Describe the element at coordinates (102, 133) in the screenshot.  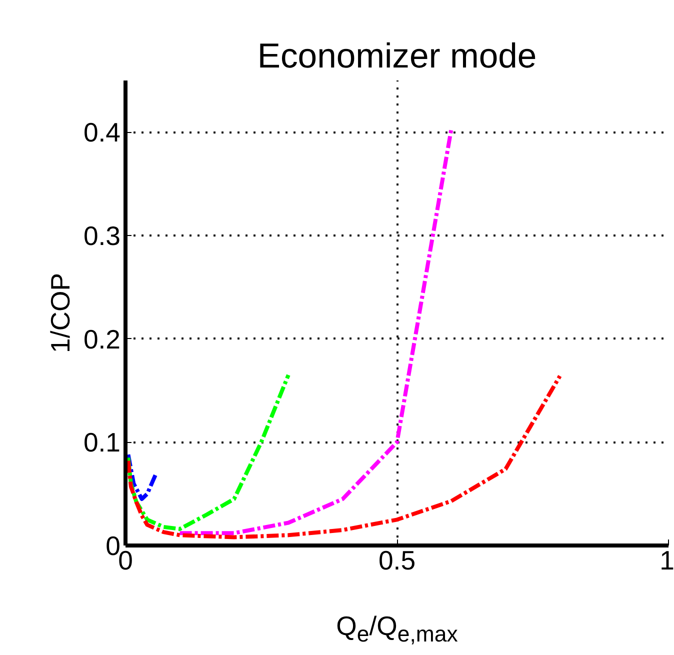
I see `y-tick-label: 0.4` at that location.